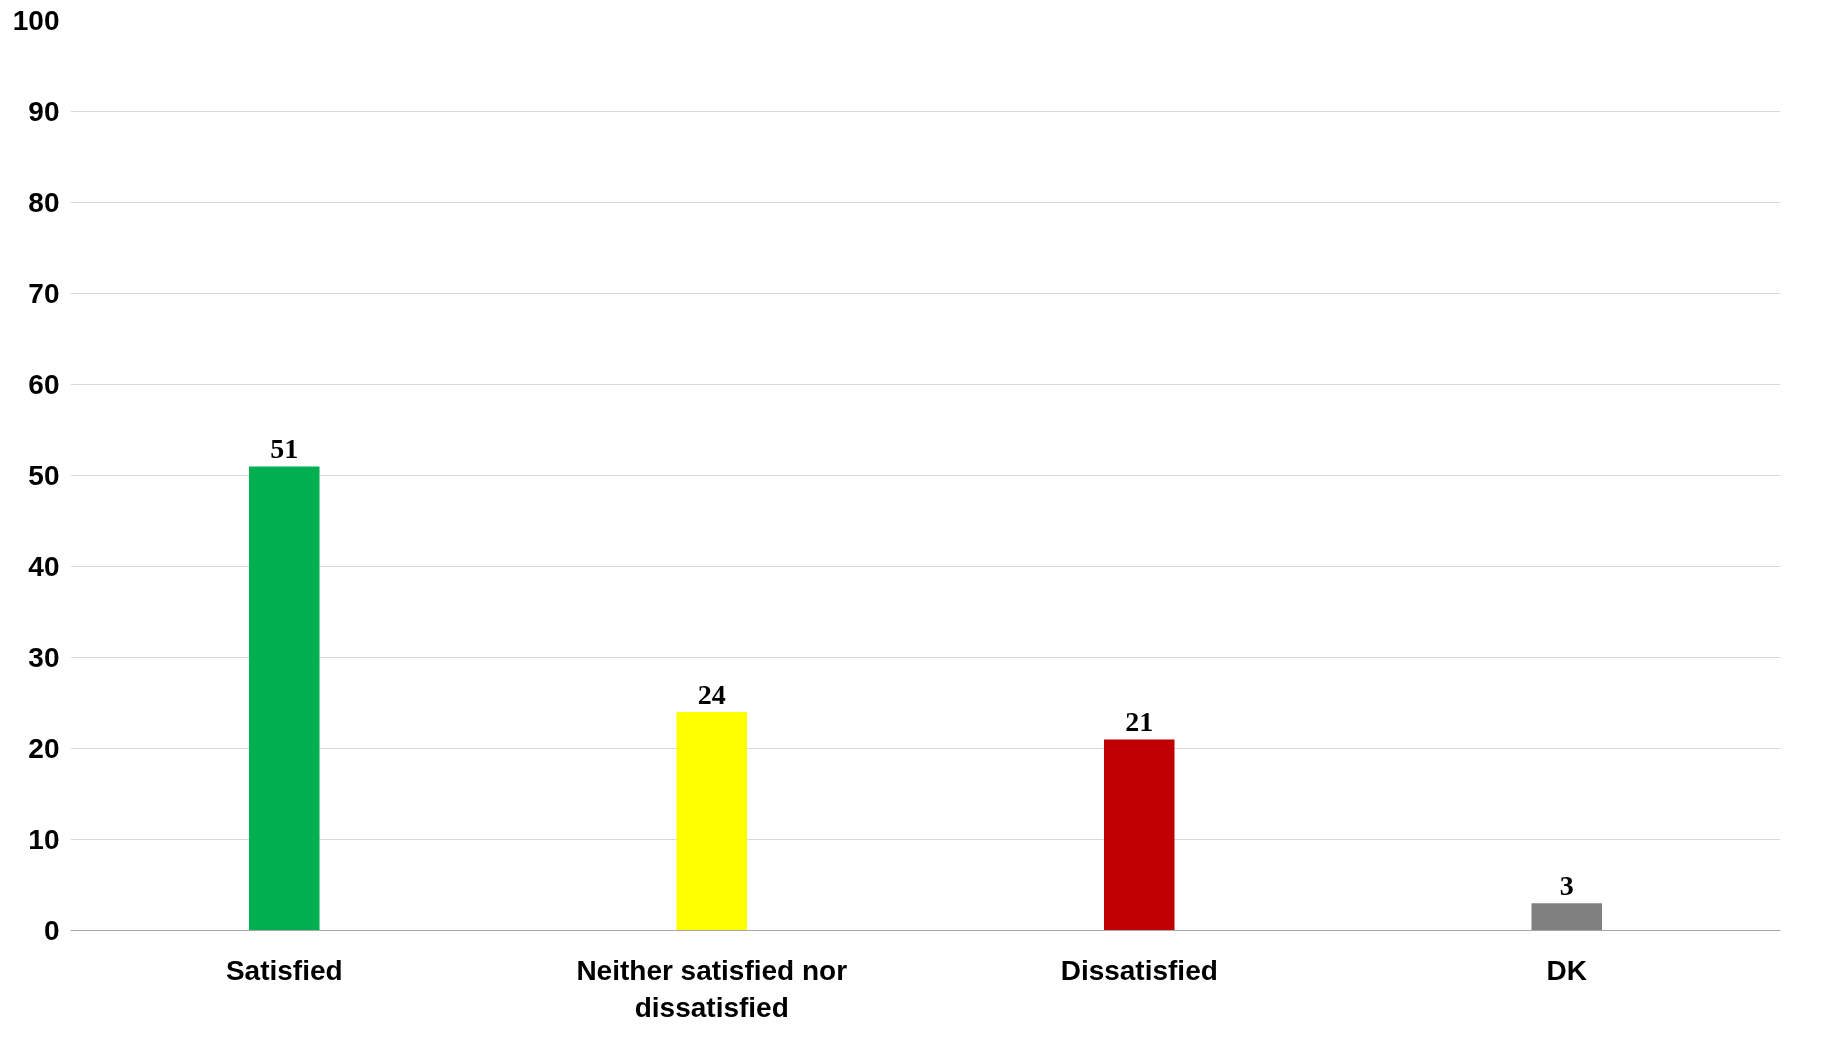 The image size is (1825, 1052). Describe the element at coordinates (44, 839) in the screenshot. I see `y-tick-label: 10` at that location.